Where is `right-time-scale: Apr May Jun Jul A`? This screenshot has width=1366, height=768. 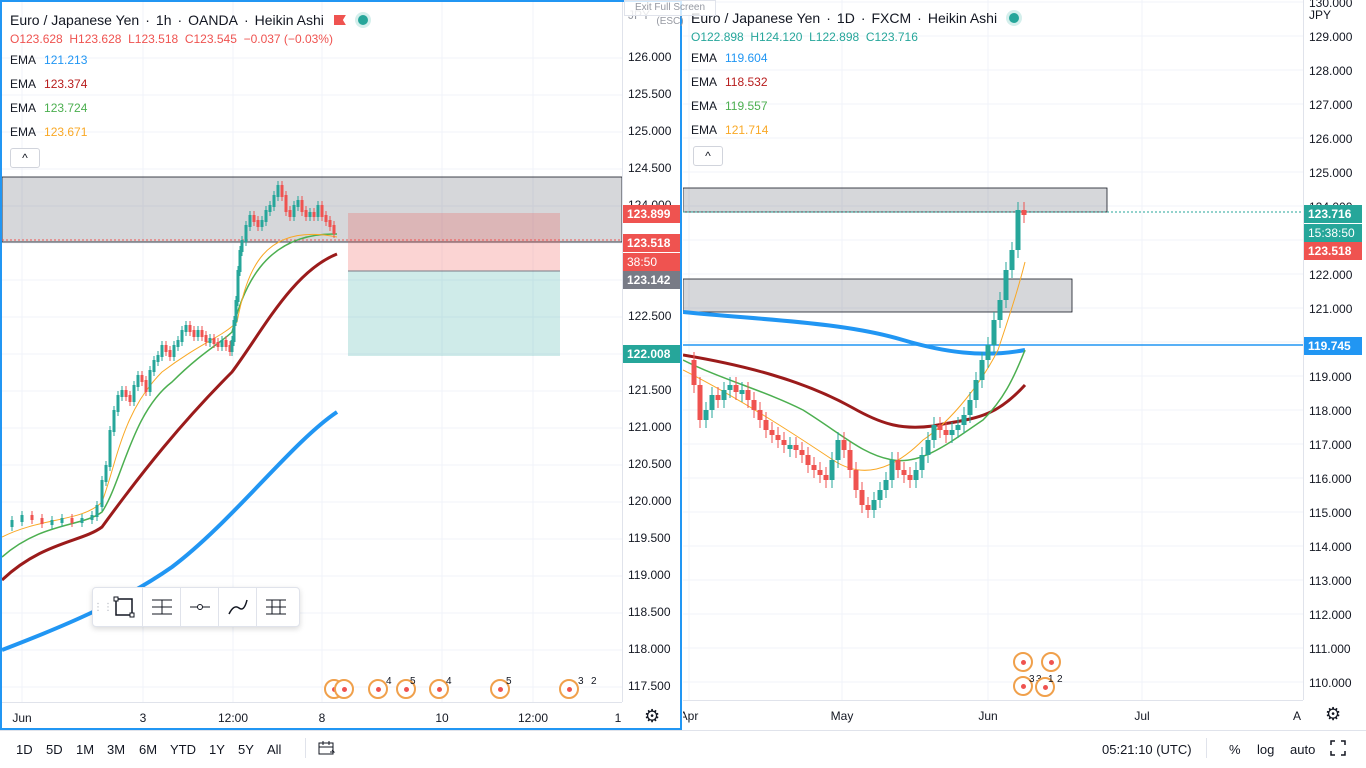 right-time-scale: Apr May Jun Jul A is located at coordinates (993, 714).